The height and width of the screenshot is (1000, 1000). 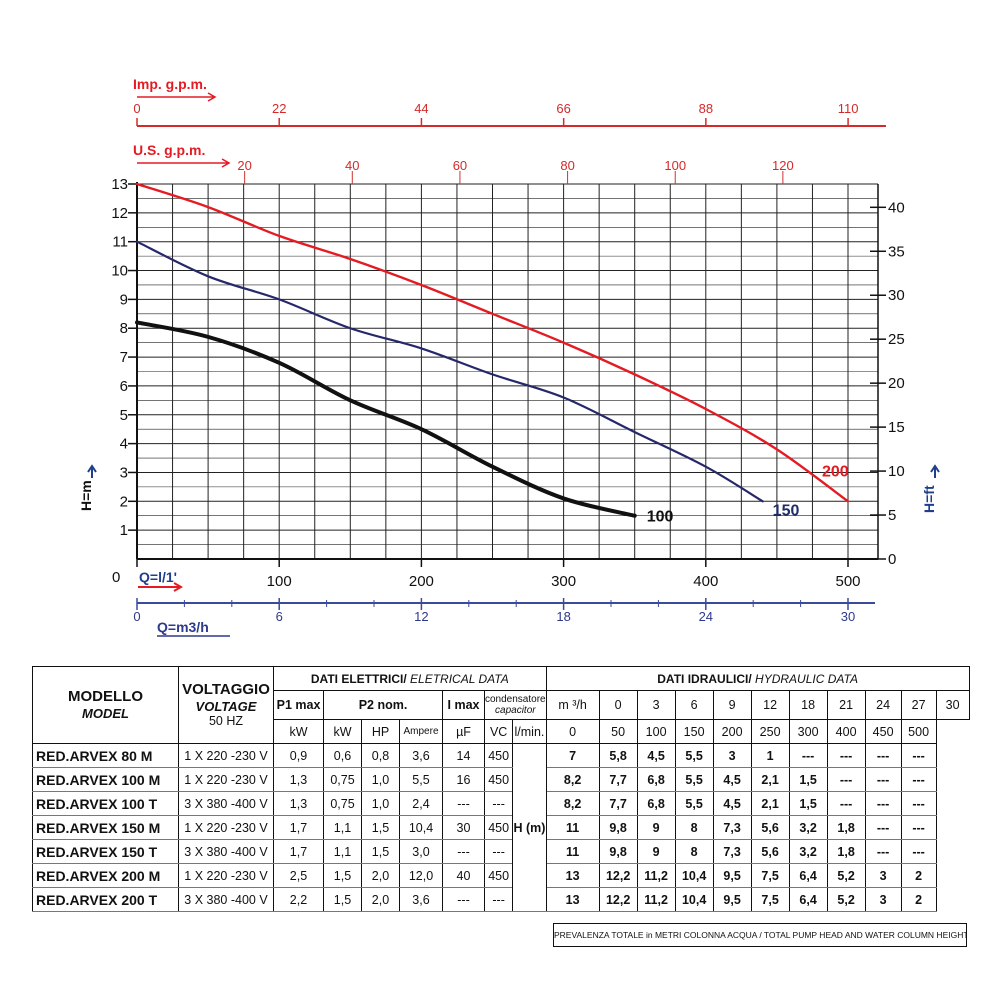 I want to click on flow-m3h-cell: 21, so click(x=846, y=705).